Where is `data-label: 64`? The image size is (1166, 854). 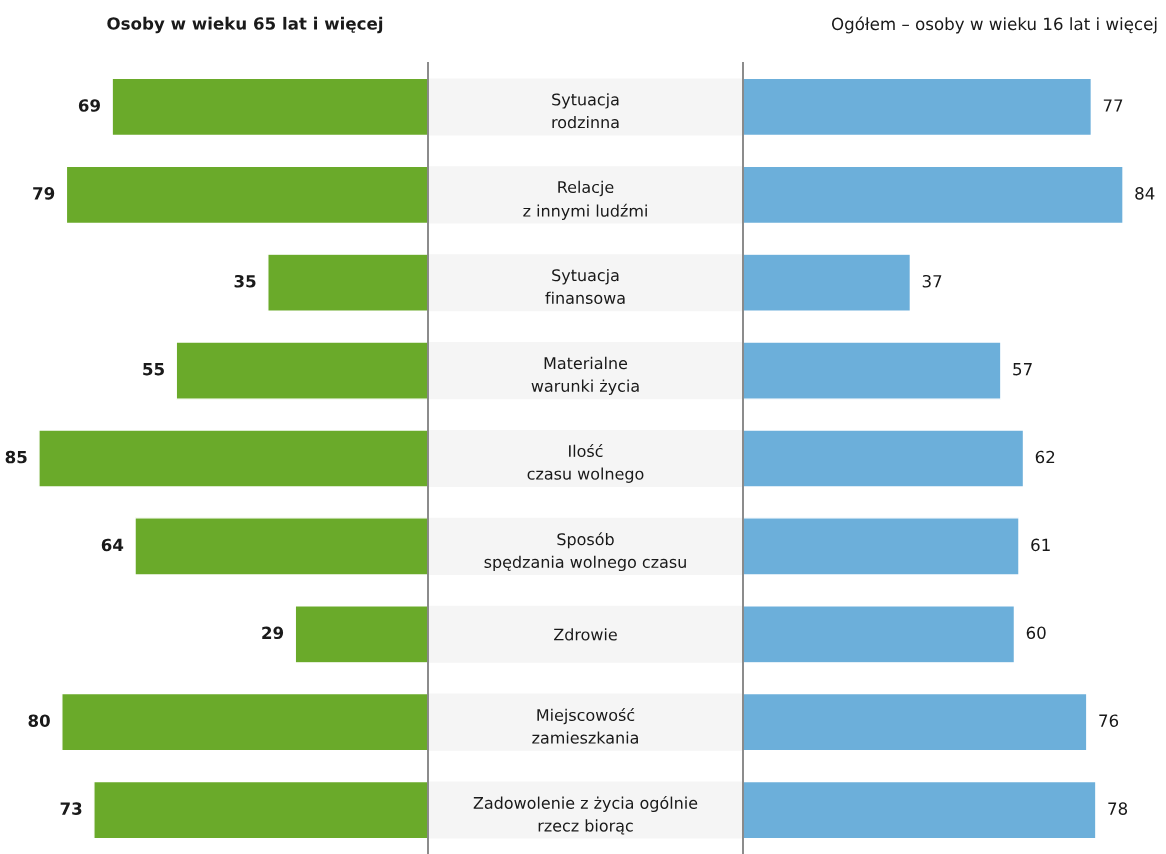 data-label: 64 is located at coordinates (112, 545).